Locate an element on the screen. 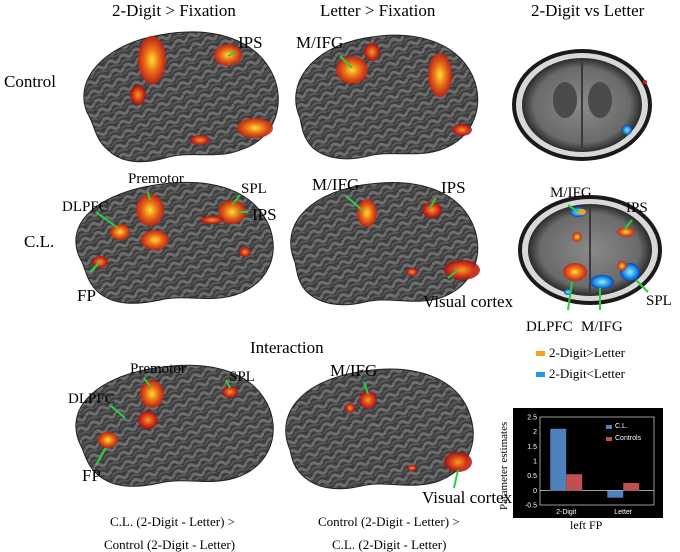 The image size is (680, 552). legend-item-2digit-less: 2-Digit<Letter is located at coordinates (580, 374).